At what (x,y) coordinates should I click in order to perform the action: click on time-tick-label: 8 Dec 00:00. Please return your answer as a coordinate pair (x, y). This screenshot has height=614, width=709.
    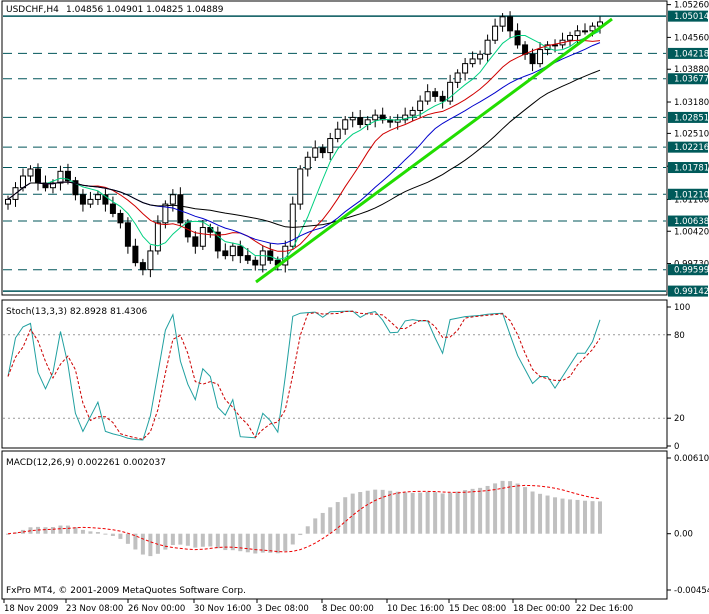
    Looking at the image, I should click on (348, 609).